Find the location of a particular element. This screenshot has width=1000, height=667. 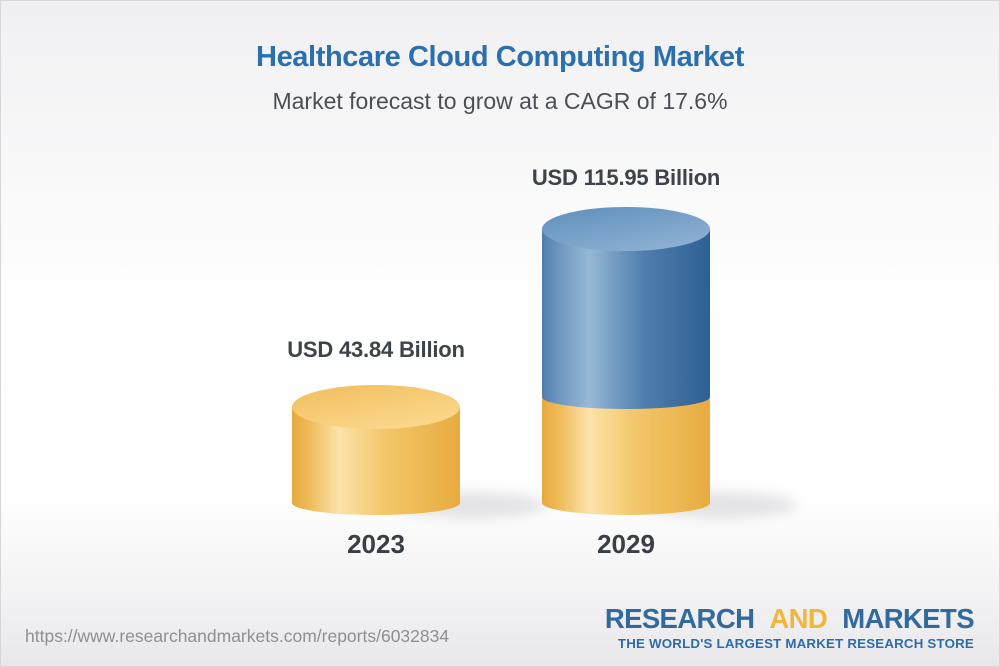

page-title: Healthcare Cloud Computing Market is located at coordinates (500, 57).